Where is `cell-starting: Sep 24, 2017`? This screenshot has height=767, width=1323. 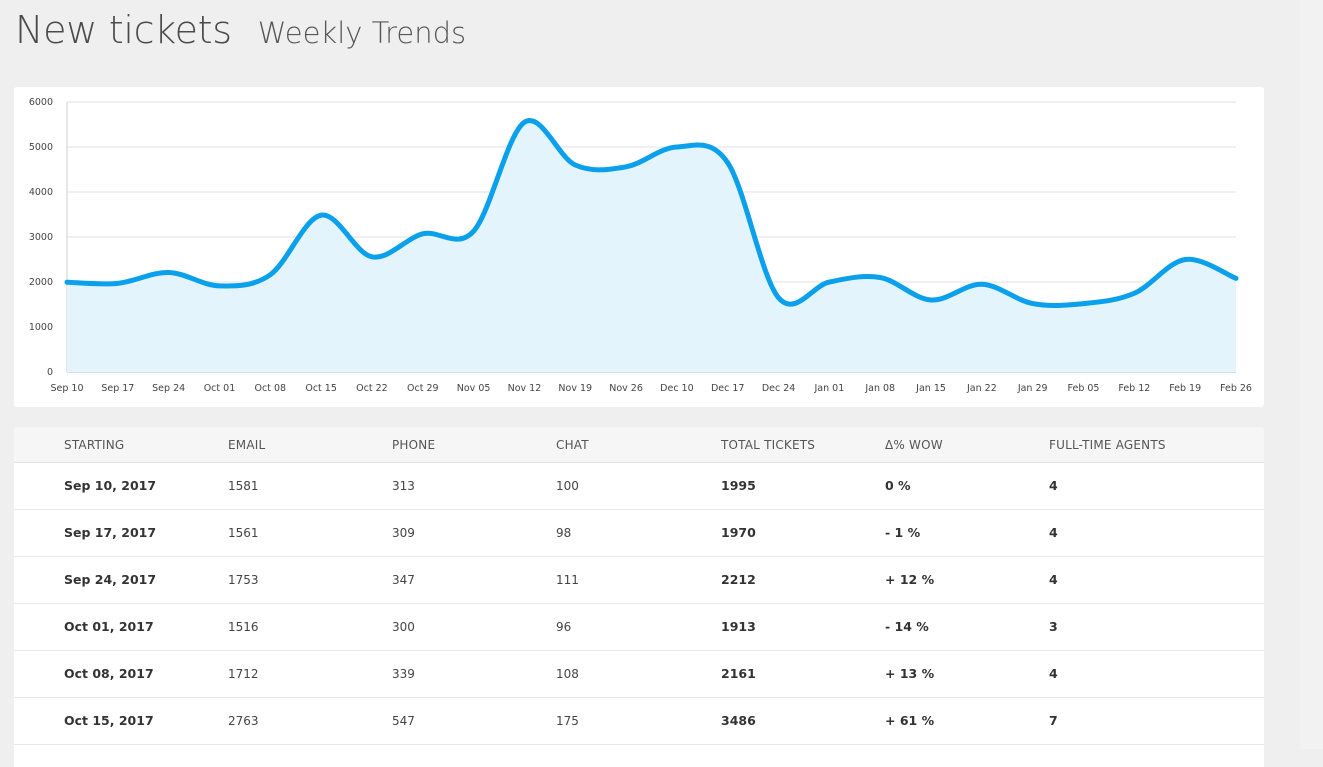 cell-starting: Sep 24, 2017 is located at coordinates (110, 579).